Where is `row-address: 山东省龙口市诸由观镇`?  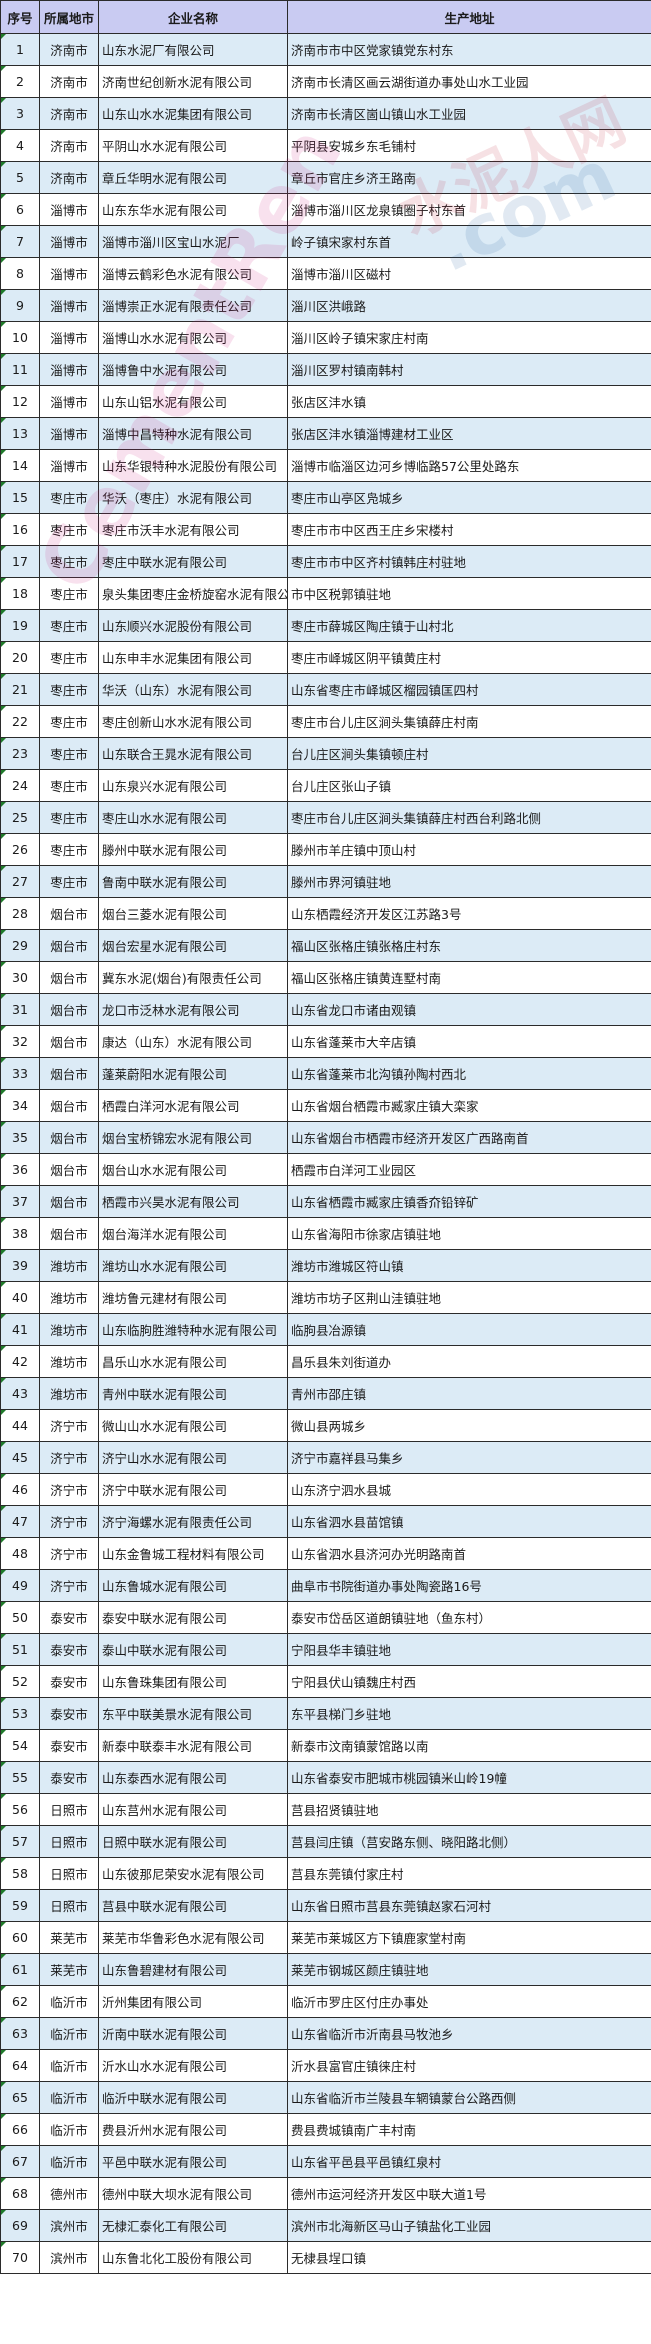
row-address: 山东省龙口市诸由观镇 is located at coordinates (469, 1009).